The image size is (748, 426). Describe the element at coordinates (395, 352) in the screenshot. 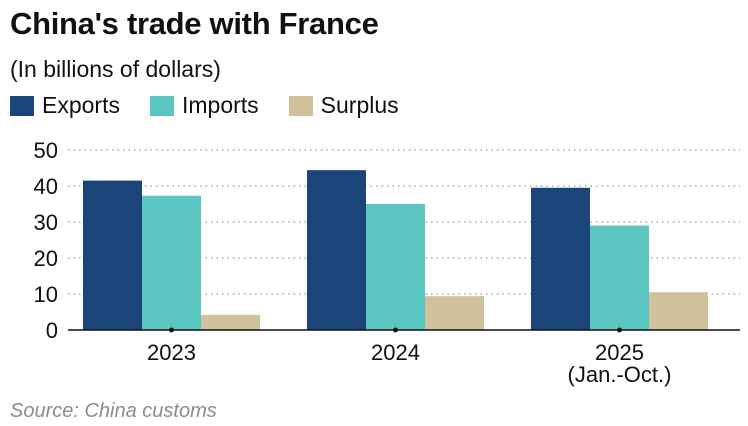

I see `x-tick-label: 2024` at that location.